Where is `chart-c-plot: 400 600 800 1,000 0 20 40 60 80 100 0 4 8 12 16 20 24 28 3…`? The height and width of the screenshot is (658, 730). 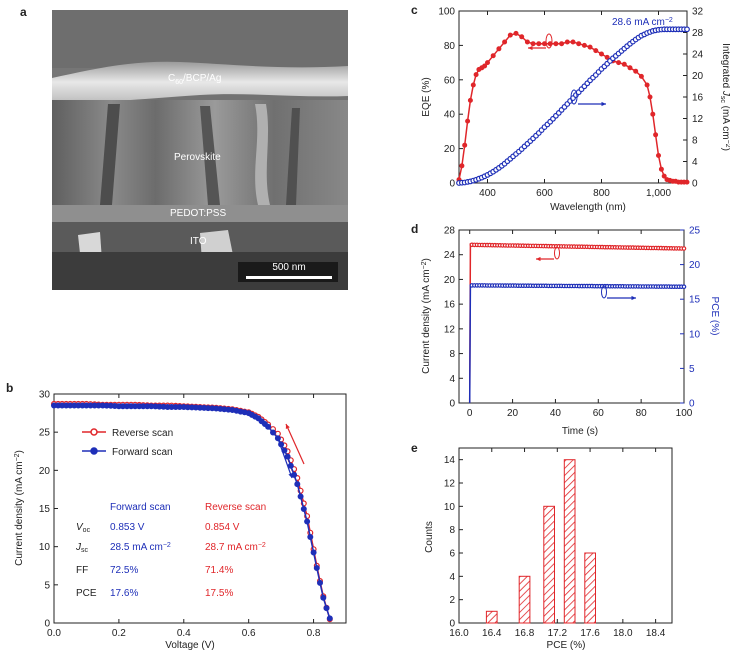
chart-c-plot: 400 600 800 1,000 0 20 40 60 80 100 0 4 8 12 16 20 24 28 3… is located at coordinates (570, 103).